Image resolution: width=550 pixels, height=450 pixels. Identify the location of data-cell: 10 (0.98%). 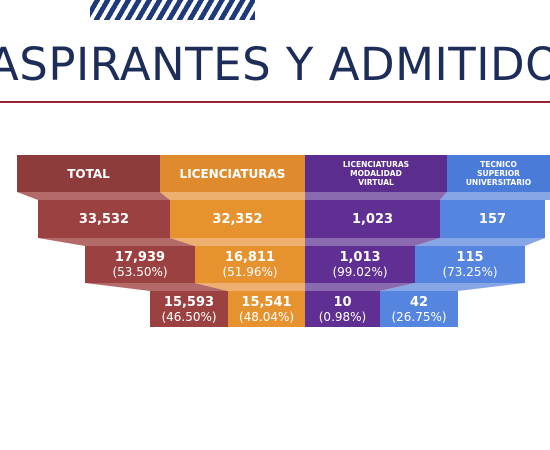
(342, 309).